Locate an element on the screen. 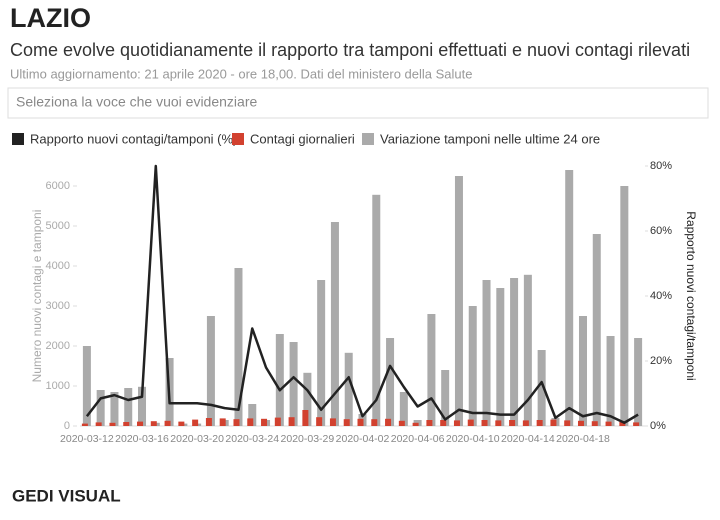 The height and width of the screenshot is (520, 720). y-tick-label: 2000 is located at coordinates (58, 346).